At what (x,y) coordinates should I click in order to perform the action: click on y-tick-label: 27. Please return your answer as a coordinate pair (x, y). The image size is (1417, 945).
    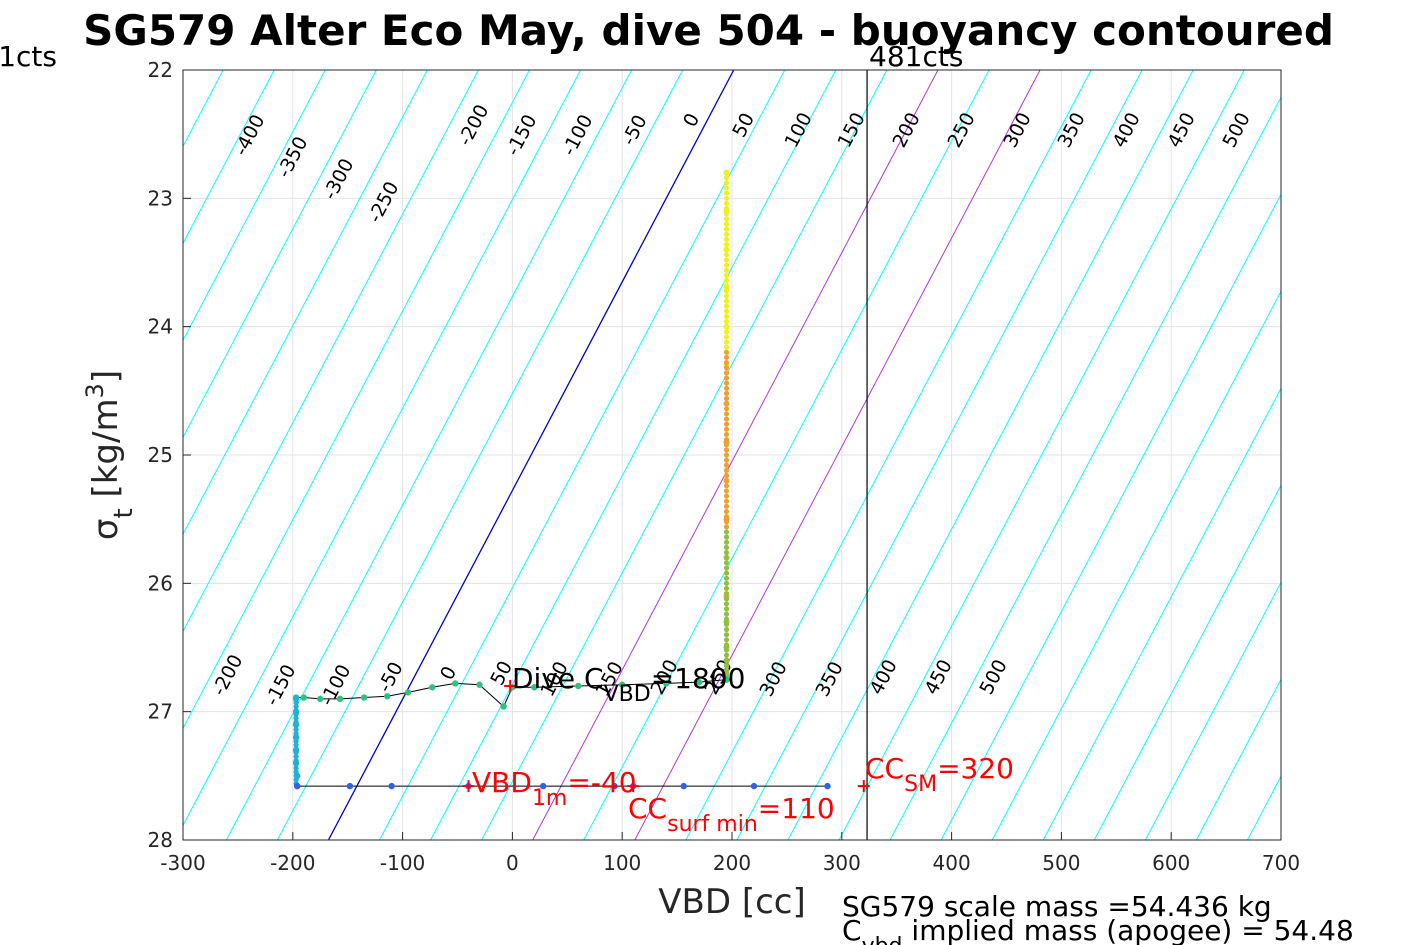
    Looking at the image, I should click on (160, 712).